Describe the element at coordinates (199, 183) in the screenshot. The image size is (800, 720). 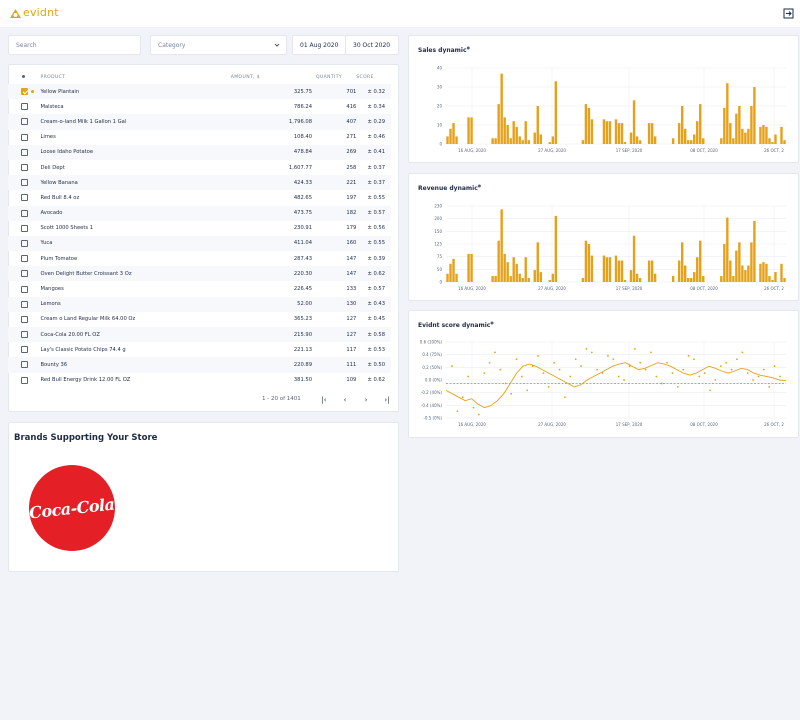
I see `table-row: Yellow Banana 424.33 221 ± 0.37` at that location.